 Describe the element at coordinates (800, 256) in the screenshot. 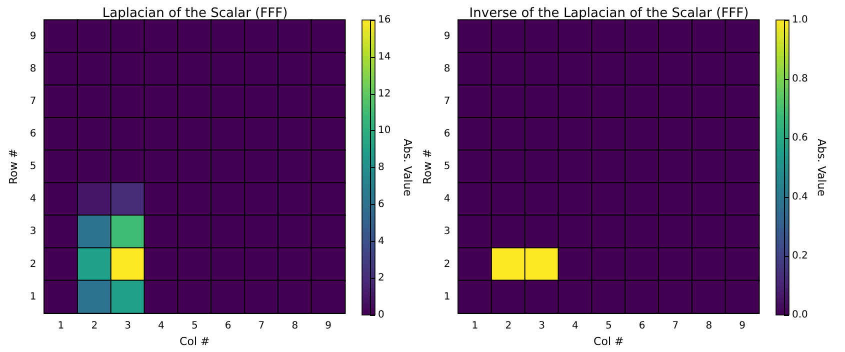

I see `color-bar-label: 0.2` at that location.